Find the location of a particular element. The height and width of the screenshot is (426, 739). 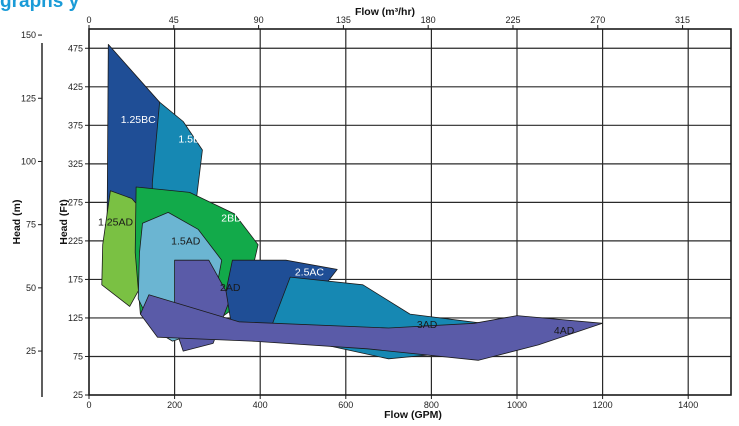

x-axis-top-title: Flow (m³/hr) is located at coordinates (385, 12).